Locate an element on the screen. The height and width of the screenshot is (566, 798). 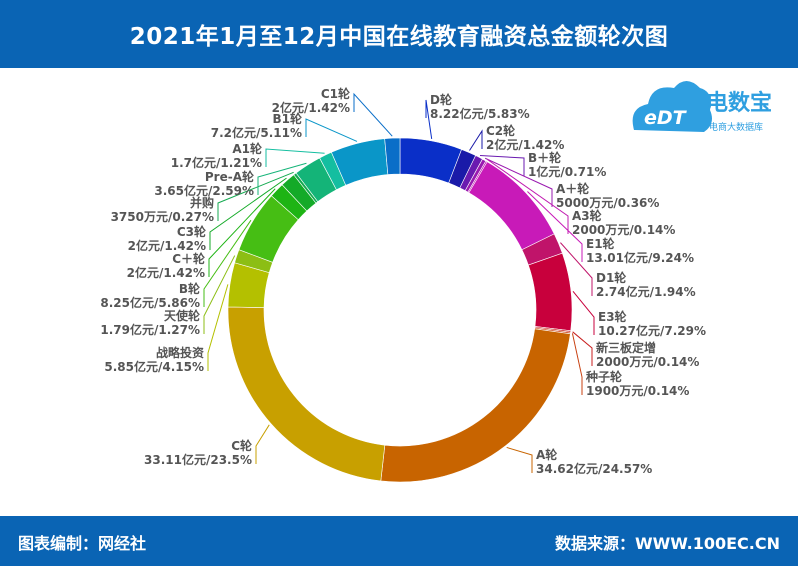
slice-name-label: B轮 is located at coordinates (190, 288).